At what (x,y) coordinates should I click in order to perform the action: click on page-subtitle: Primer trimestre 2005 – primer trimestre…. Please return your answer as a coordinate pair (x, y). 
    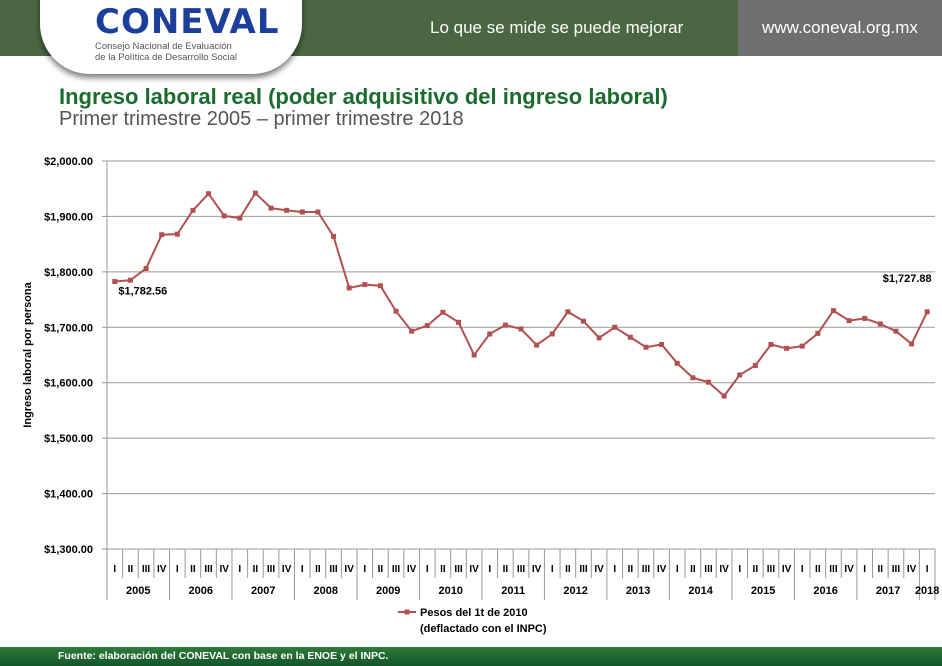
    Looking at the image, I should click on (261, 119).